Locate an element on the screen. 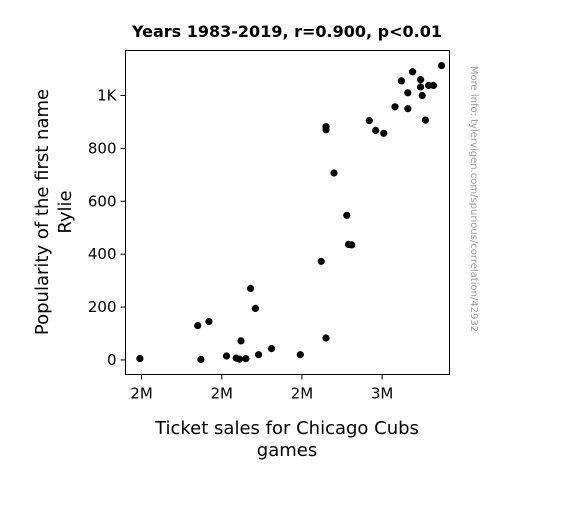  x-axis-ticks: 2M 2M 2M 3M is located at coordinates (262, 388).